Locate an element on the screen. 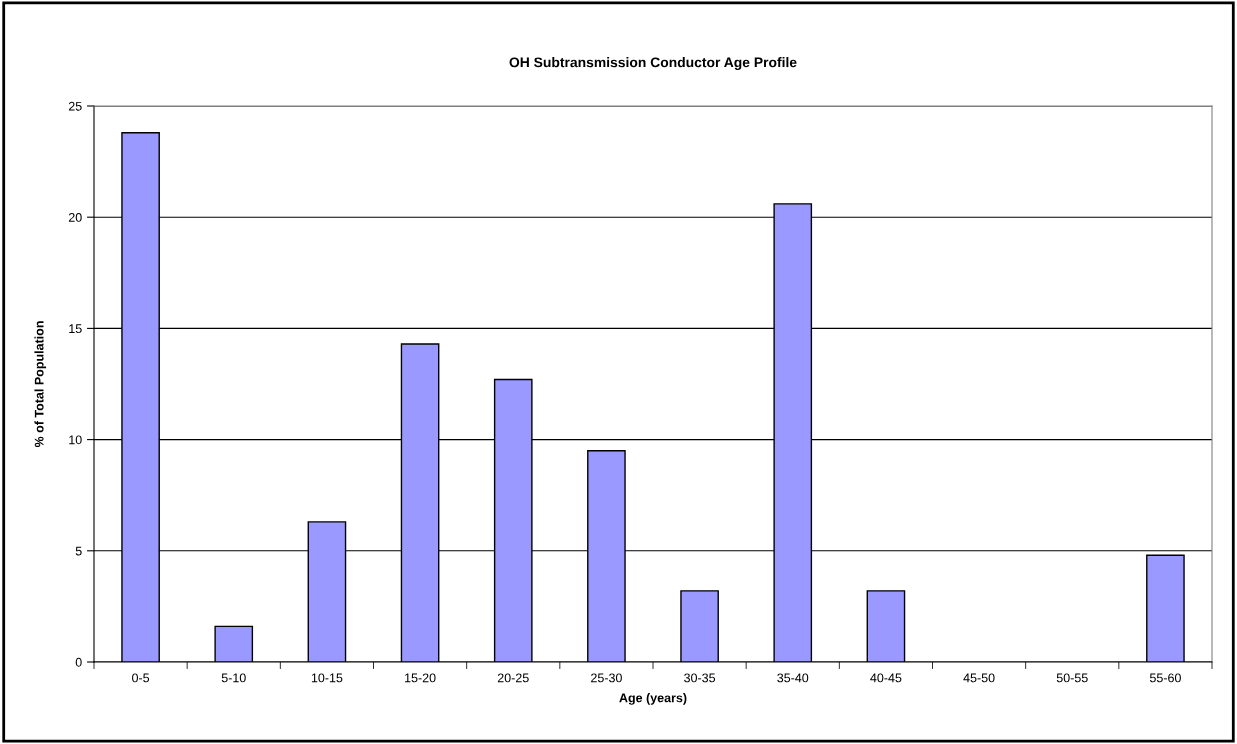 The height and width of the screenshot is (744, 1237). x-tick-label: 45-50 is located at coordinates (979, 678).